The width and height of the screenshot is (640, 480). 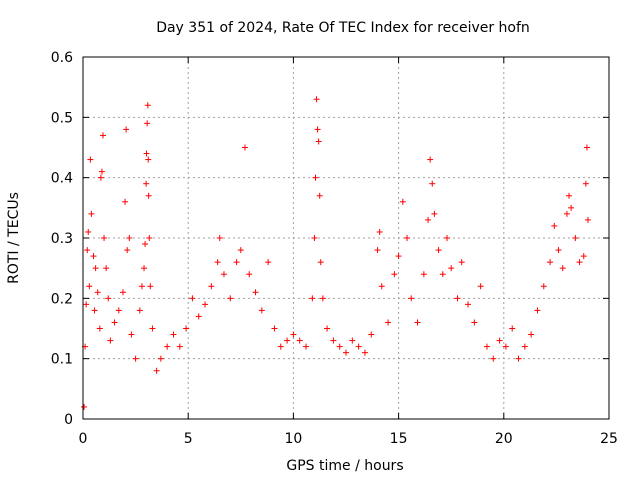 What do you see at coordinates (293, 439) in the screenshot?
I see `x-tick-label: 10` at bounding box center [293, 439].